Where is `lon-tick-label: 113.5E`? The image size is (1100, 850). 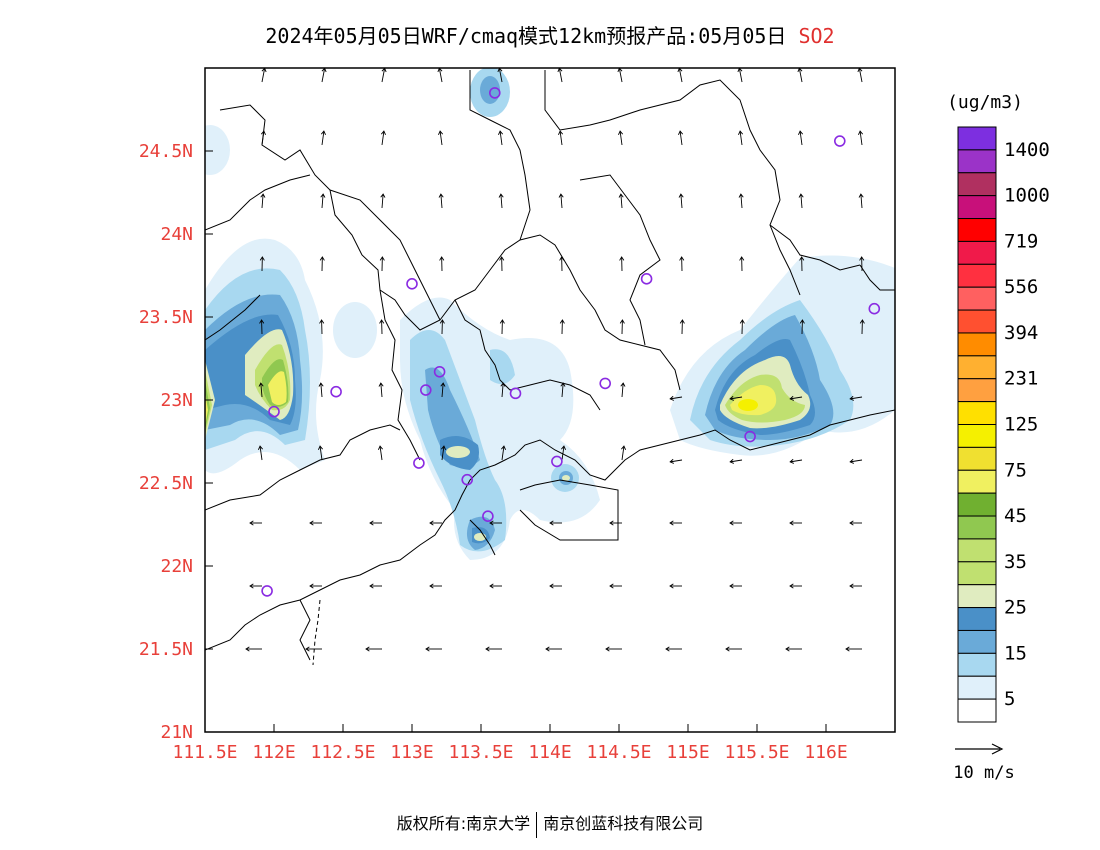 lon-tick-label: 113.5E is located at coordinates (480, 752).